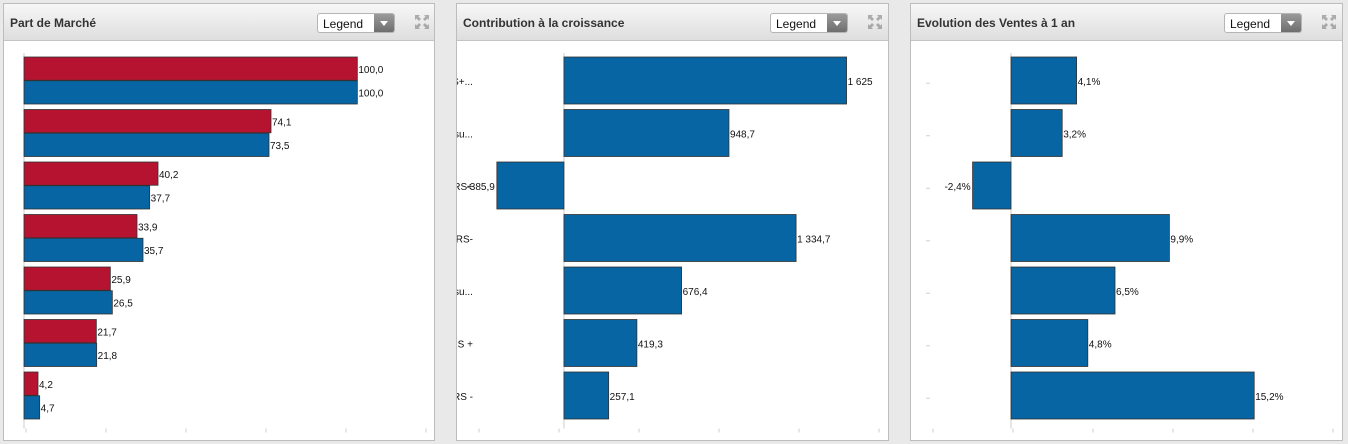  What do you see at coordinates (1269, 397) in the screenshot?
I see `data-label: 15,2%` at bounding box center [1269, 397].